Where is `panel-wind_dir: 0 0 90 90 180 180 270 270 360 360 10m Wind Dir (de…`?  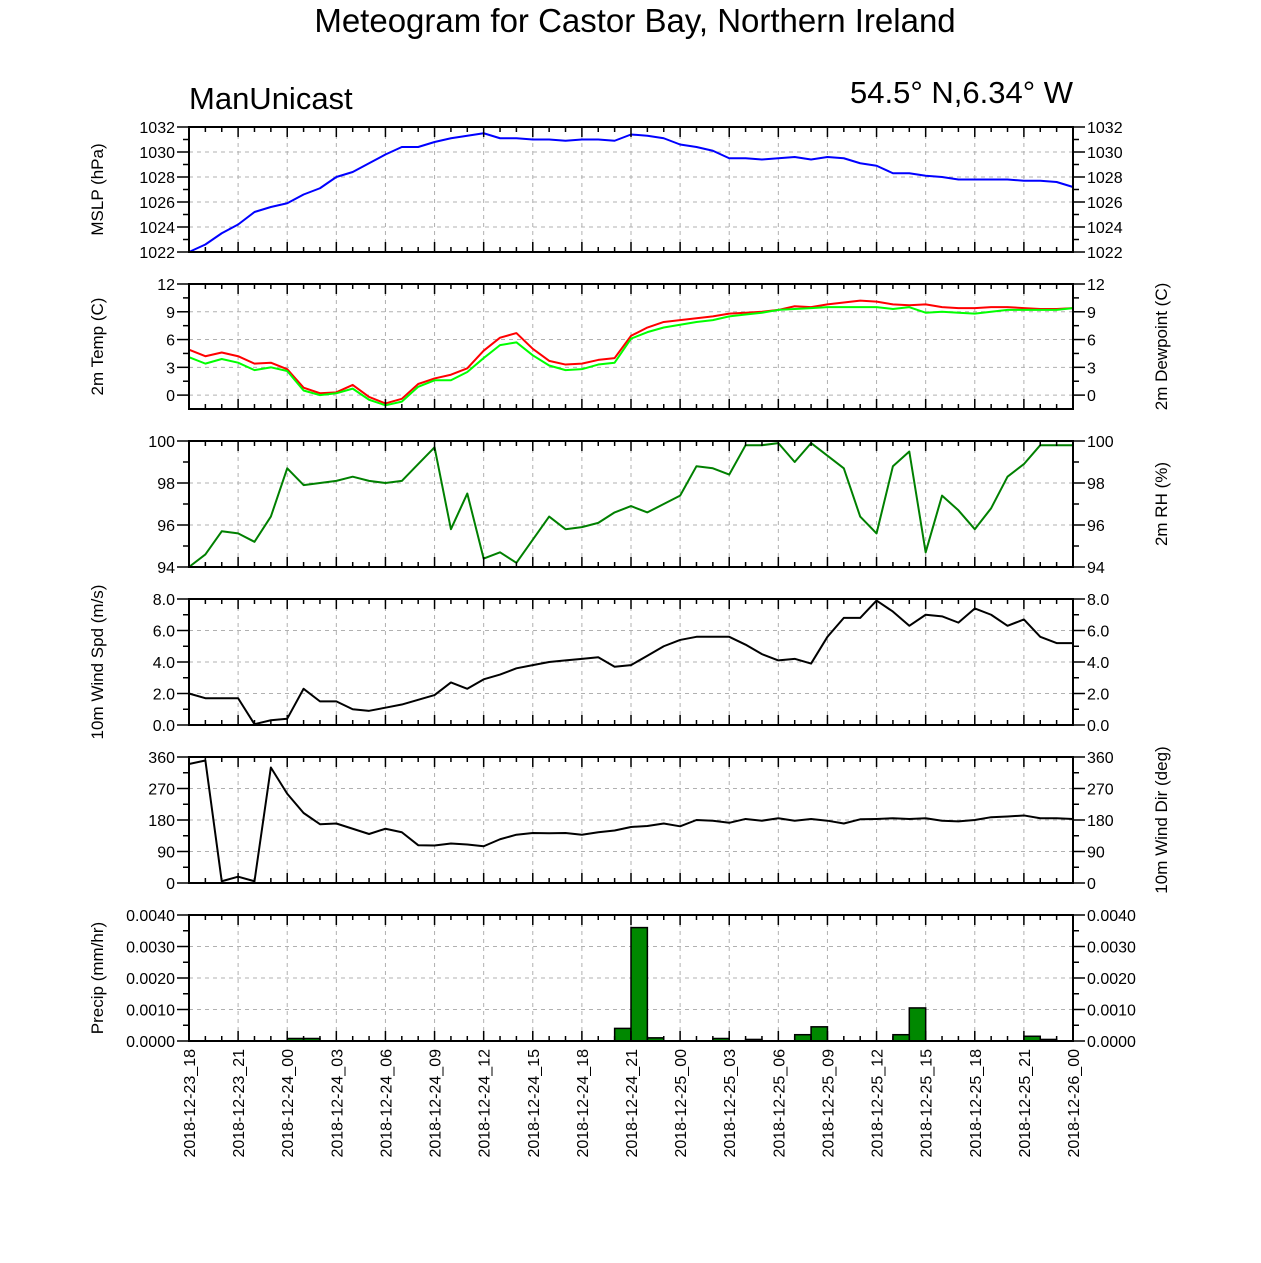 panel-wind_dir: 0 0 90 90 180 180 270 270 360 360 10m Wind Dir (de… is located at coordinates (659, 819).